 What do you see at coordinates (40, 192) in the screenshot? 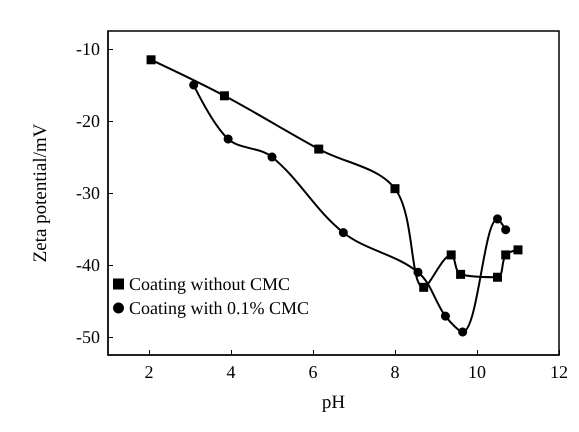
I see `y-axis-title: Zeta potential/mV` at bounding box center [40, 192].